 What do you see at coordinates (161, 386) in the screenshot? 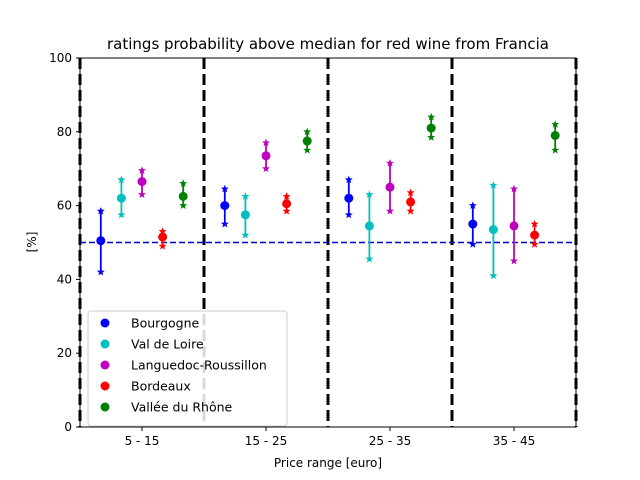
I see `legend-label: Bordeaux` at bounding box center [161, 386].